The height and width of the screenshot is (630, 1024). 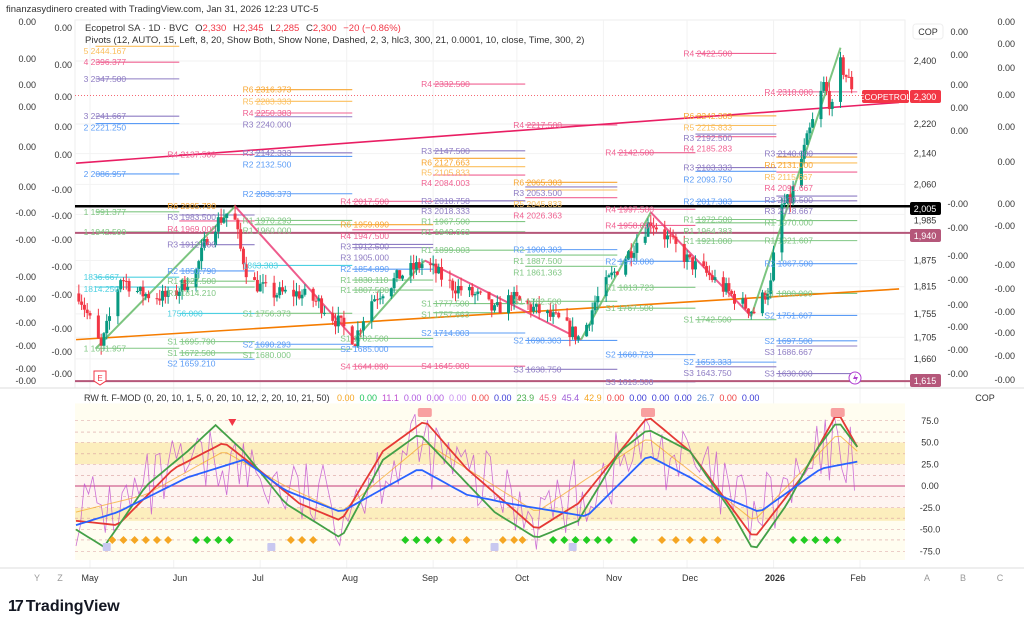 I want to click on pivot-value: 1613.500, so click(x=636, y=382).